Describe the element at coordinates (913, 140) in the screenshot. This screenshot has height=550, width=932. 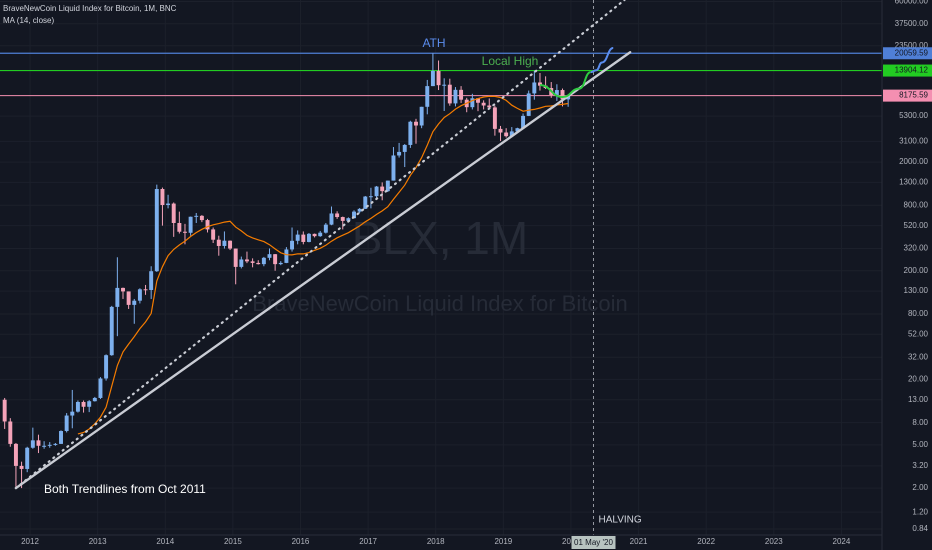
I see `y-tick-label: 3100.00` at that location.